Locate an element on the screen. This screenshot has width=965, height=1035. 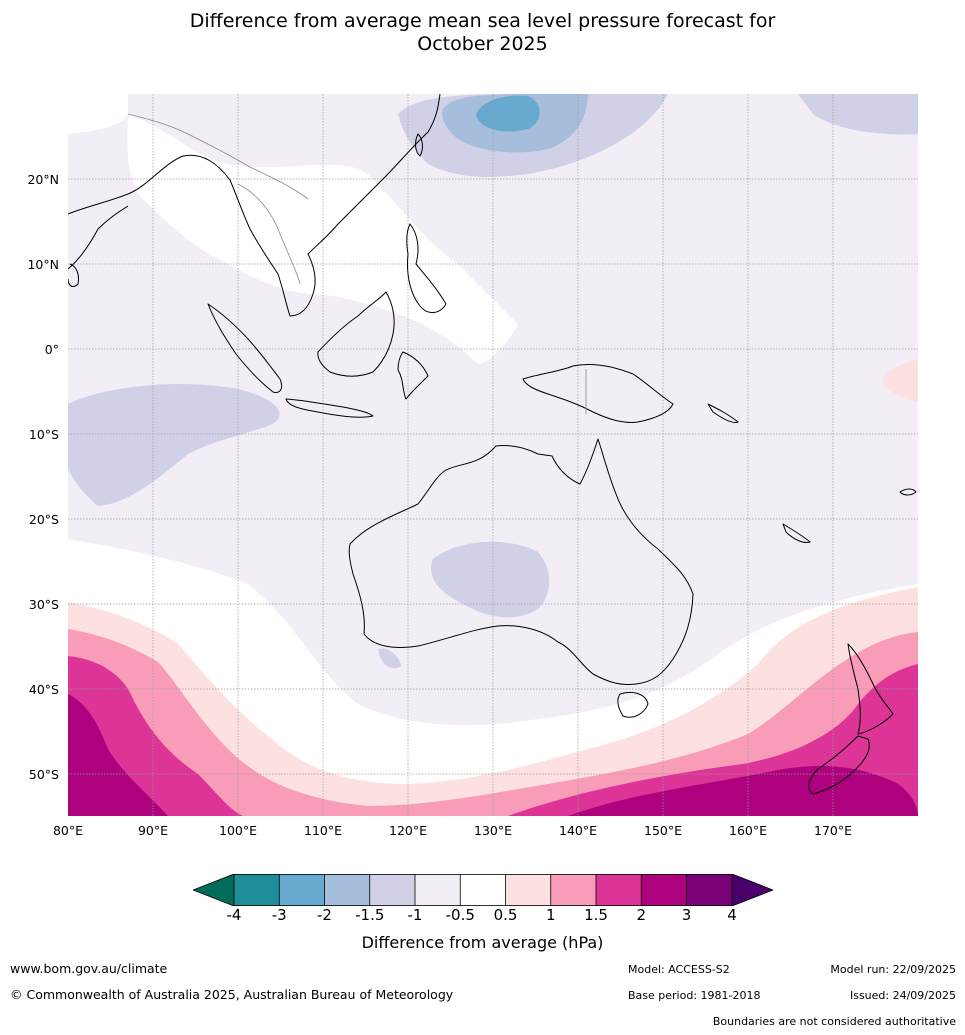
coastline-new-guinea is located at coordinates (598, 393).